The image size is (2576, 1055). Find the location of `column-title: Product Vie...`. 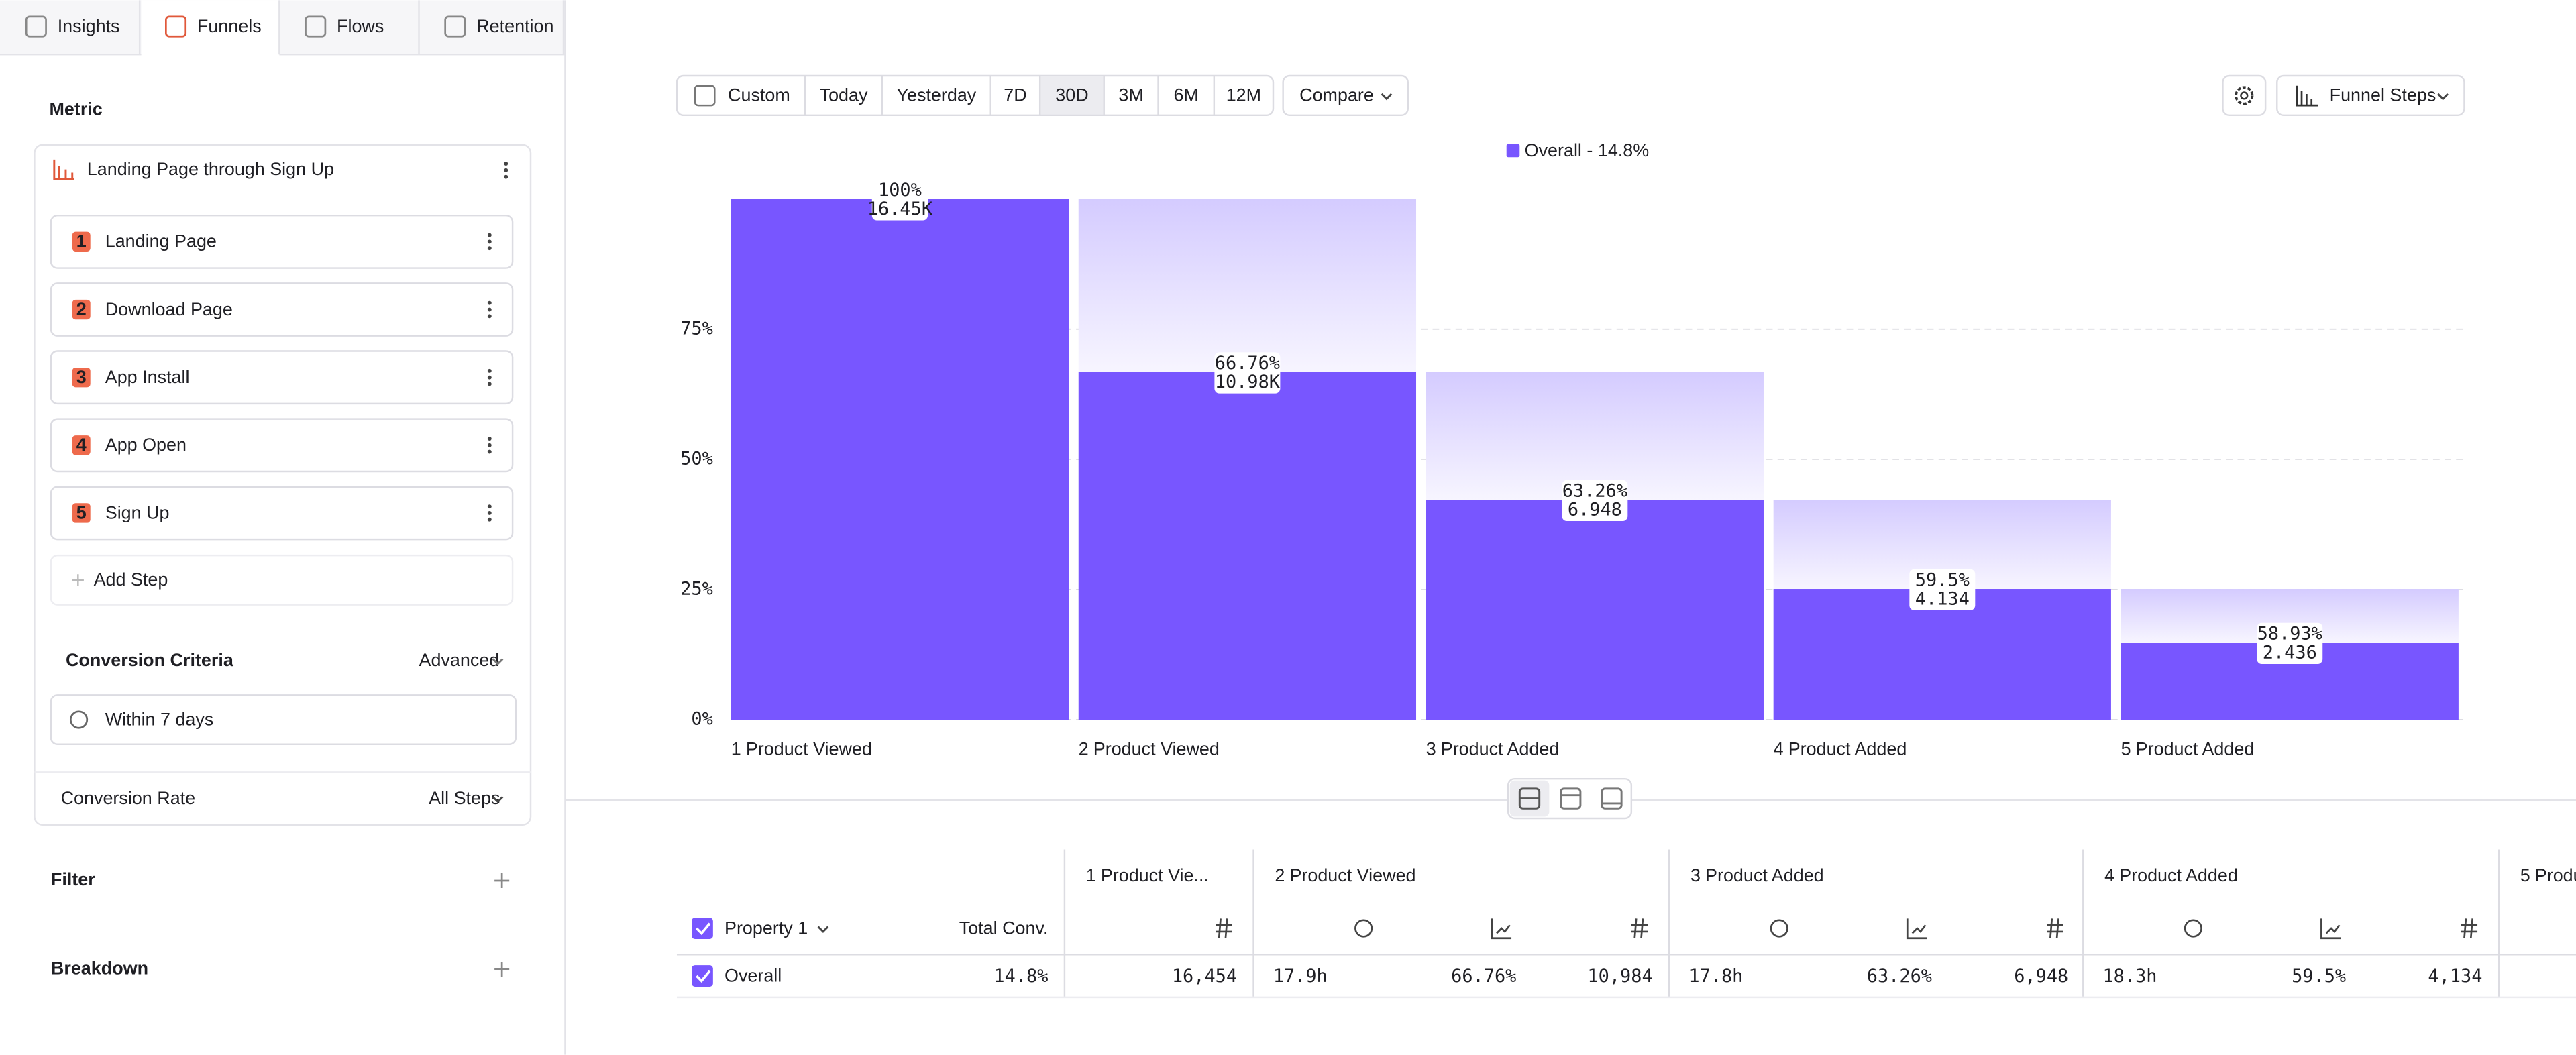

column-title: Product Vie... is located at coordinates (1155, 875).